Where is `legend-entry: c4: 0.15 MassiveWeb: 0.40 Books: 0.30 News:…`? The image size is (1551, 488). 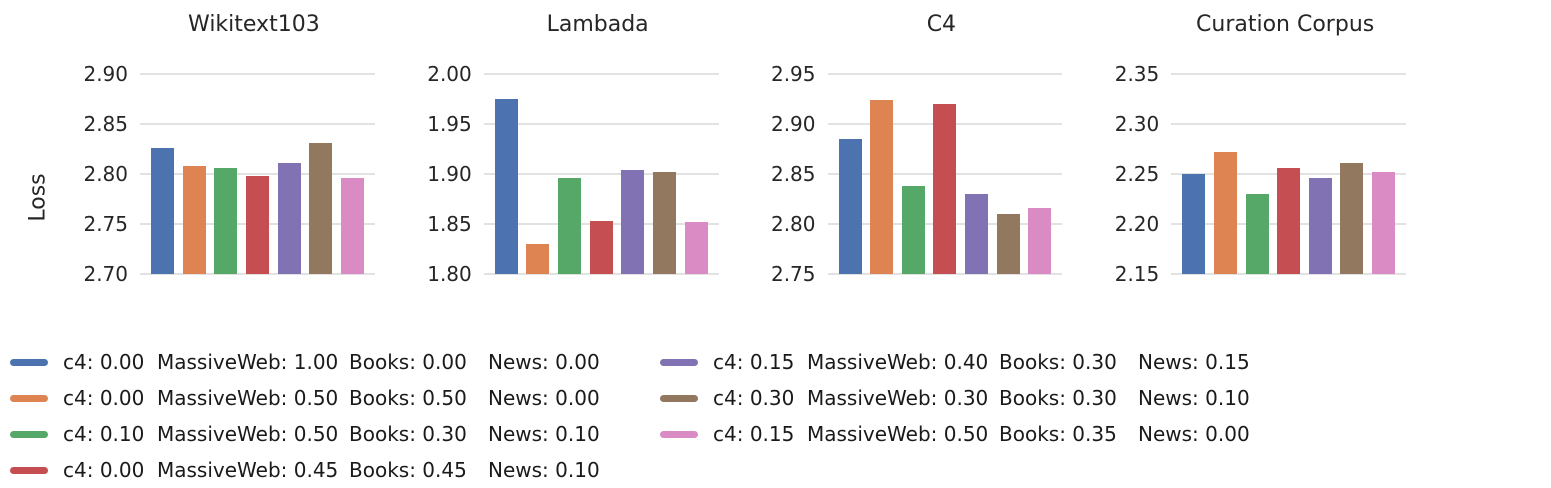
legend-entry: c4: 0.15 MassiveWeb: 0.40 Books: 0.30 News:… is located at coordinates (959, 362).